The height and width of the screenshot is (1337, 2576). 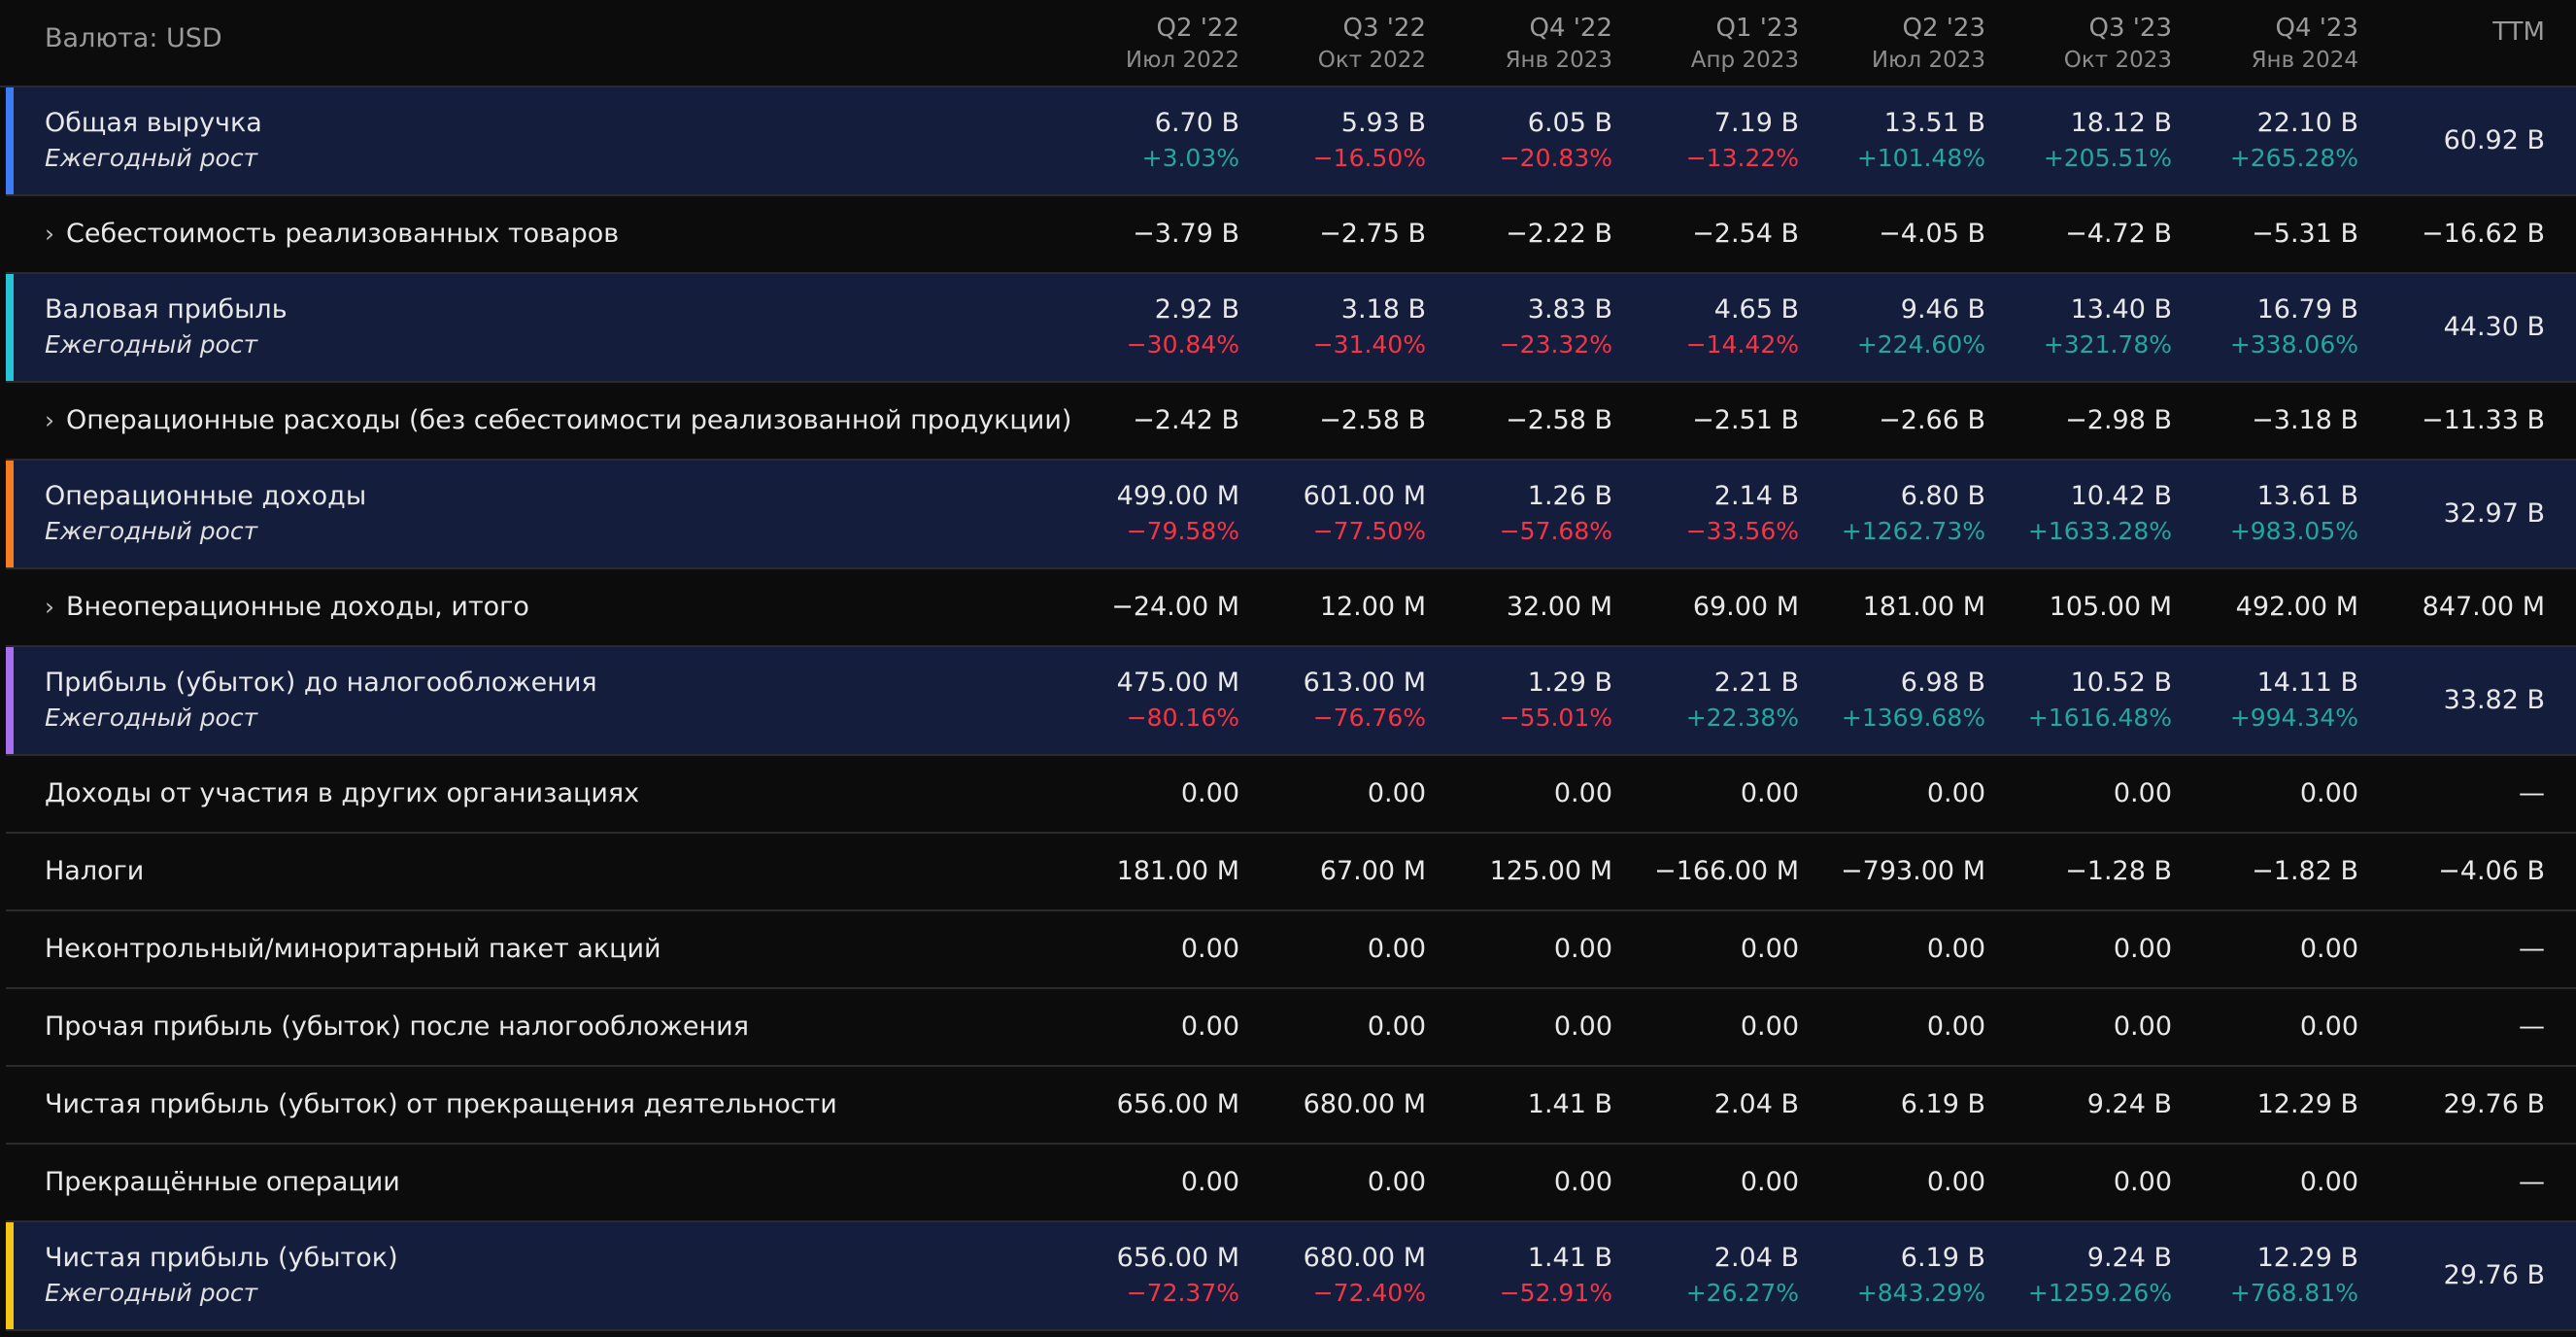 What do you see at coordinates (1742, 327) in the screenshot?
I see `table-cell: 4.65 B −14.42%` at bounding box center [1742, 327].